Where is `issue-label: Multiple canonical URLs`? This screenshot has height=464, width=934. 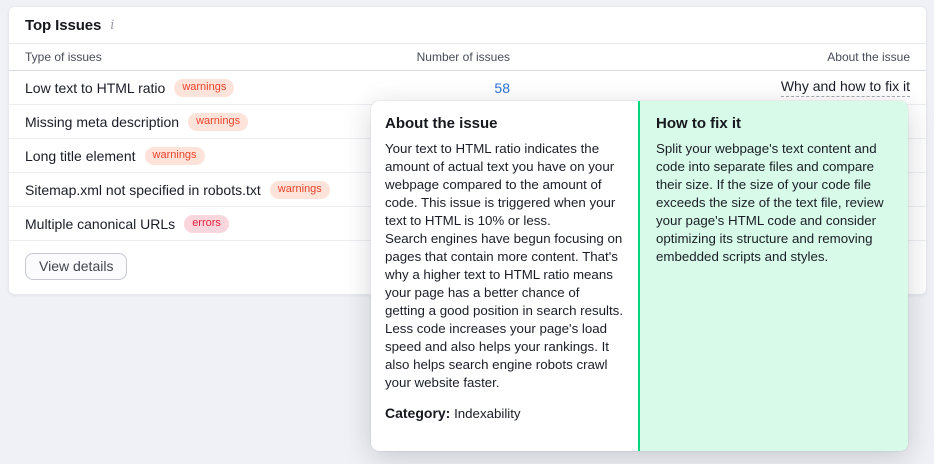
issue-label: Multiple canonical URLs is located at coordinates (100, 223).